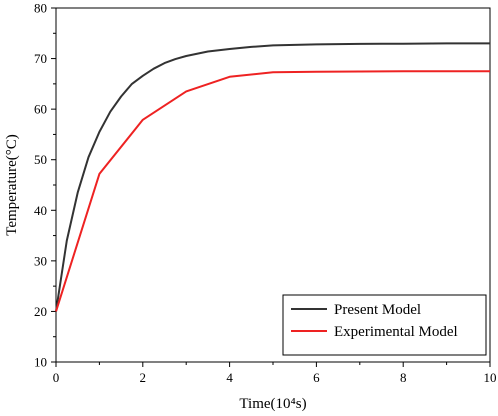  I want to click on y-tick-label: 40, so click(40, 210).